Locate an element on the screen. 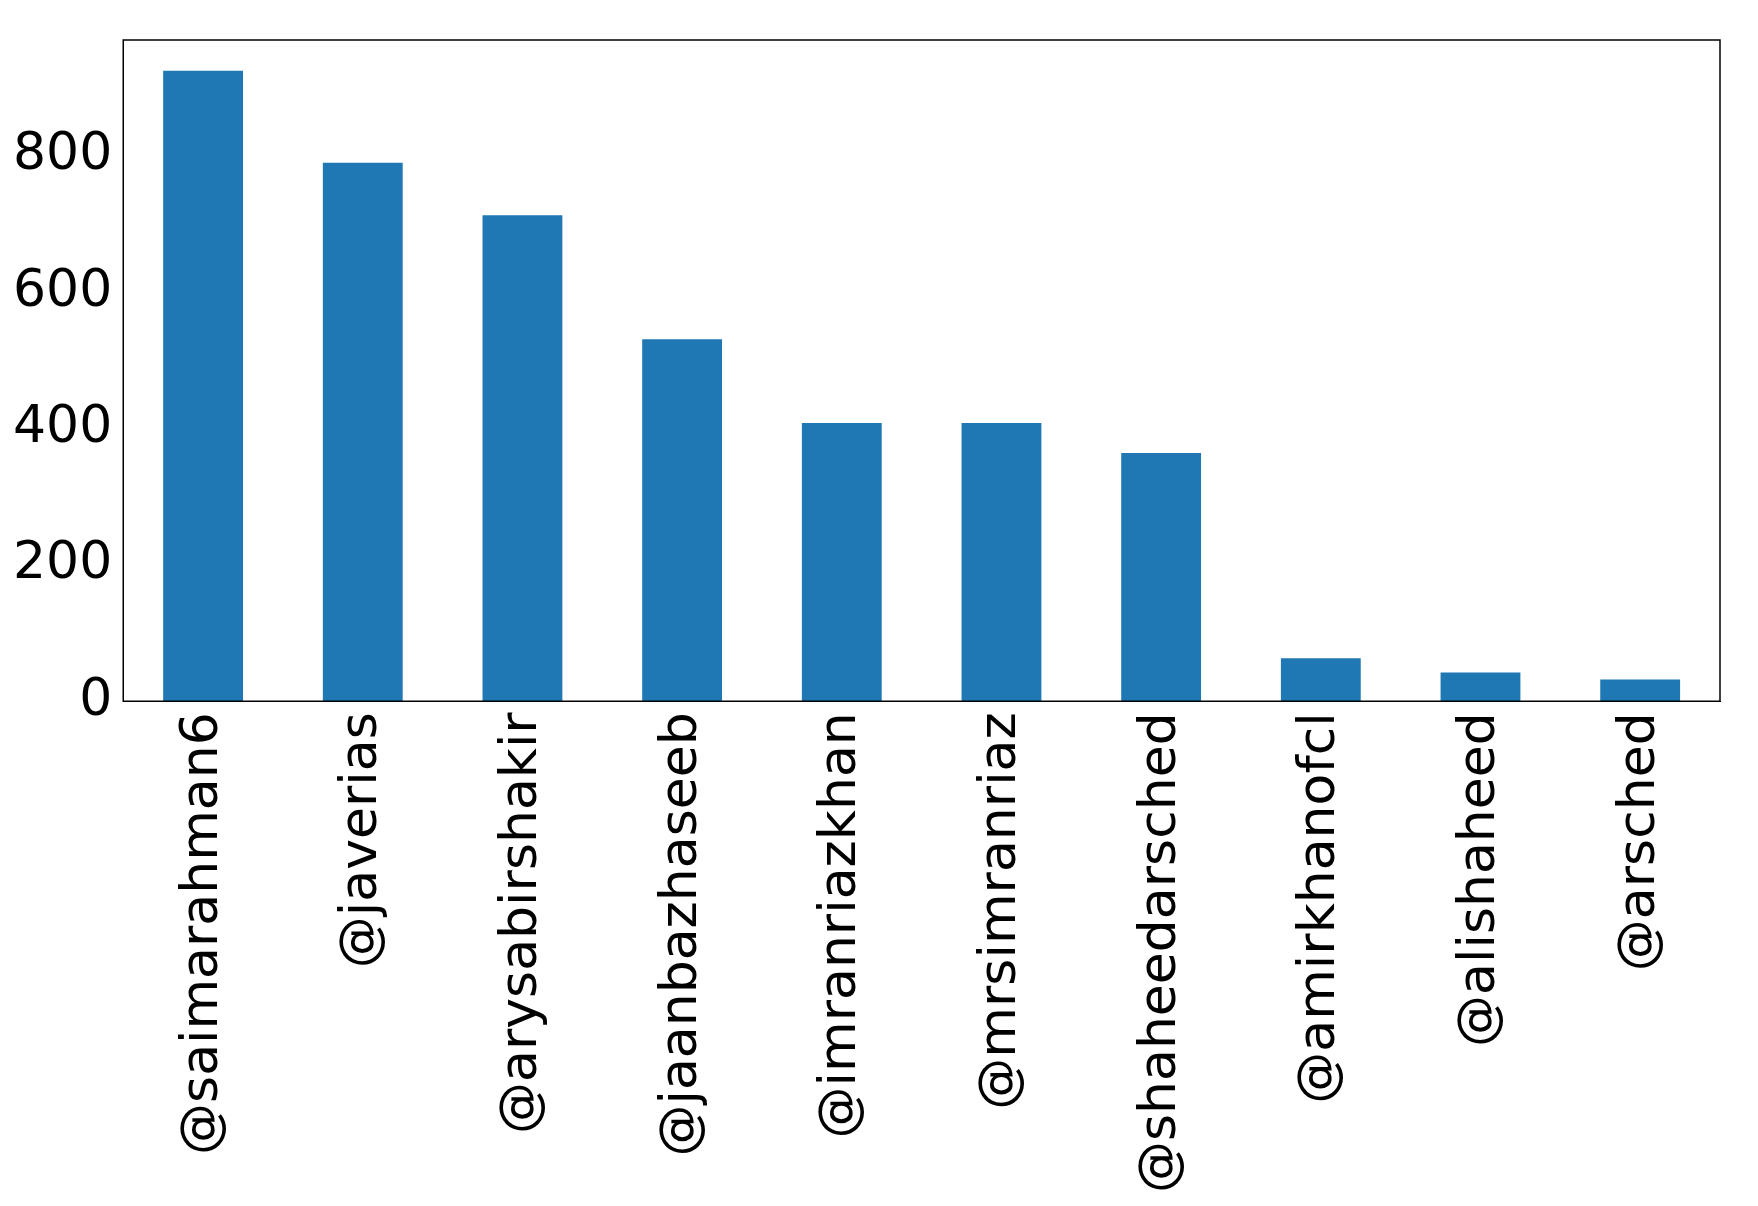 This screenshot has height=1206, width=1758. x-tick-label: @saimarahman6 is located at coordinates (198, 933).